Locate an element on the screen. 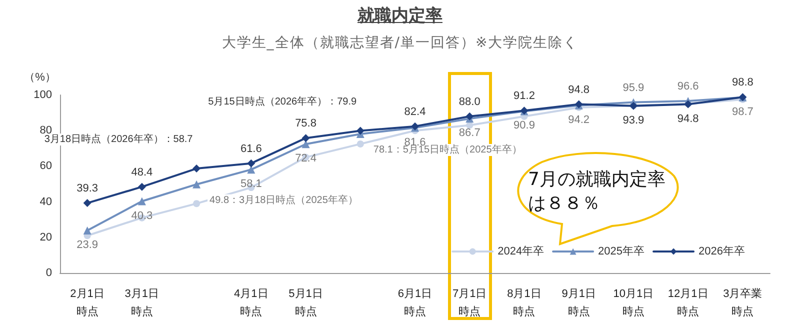  data-label: 58.1 is located at coordinates (251, 184).